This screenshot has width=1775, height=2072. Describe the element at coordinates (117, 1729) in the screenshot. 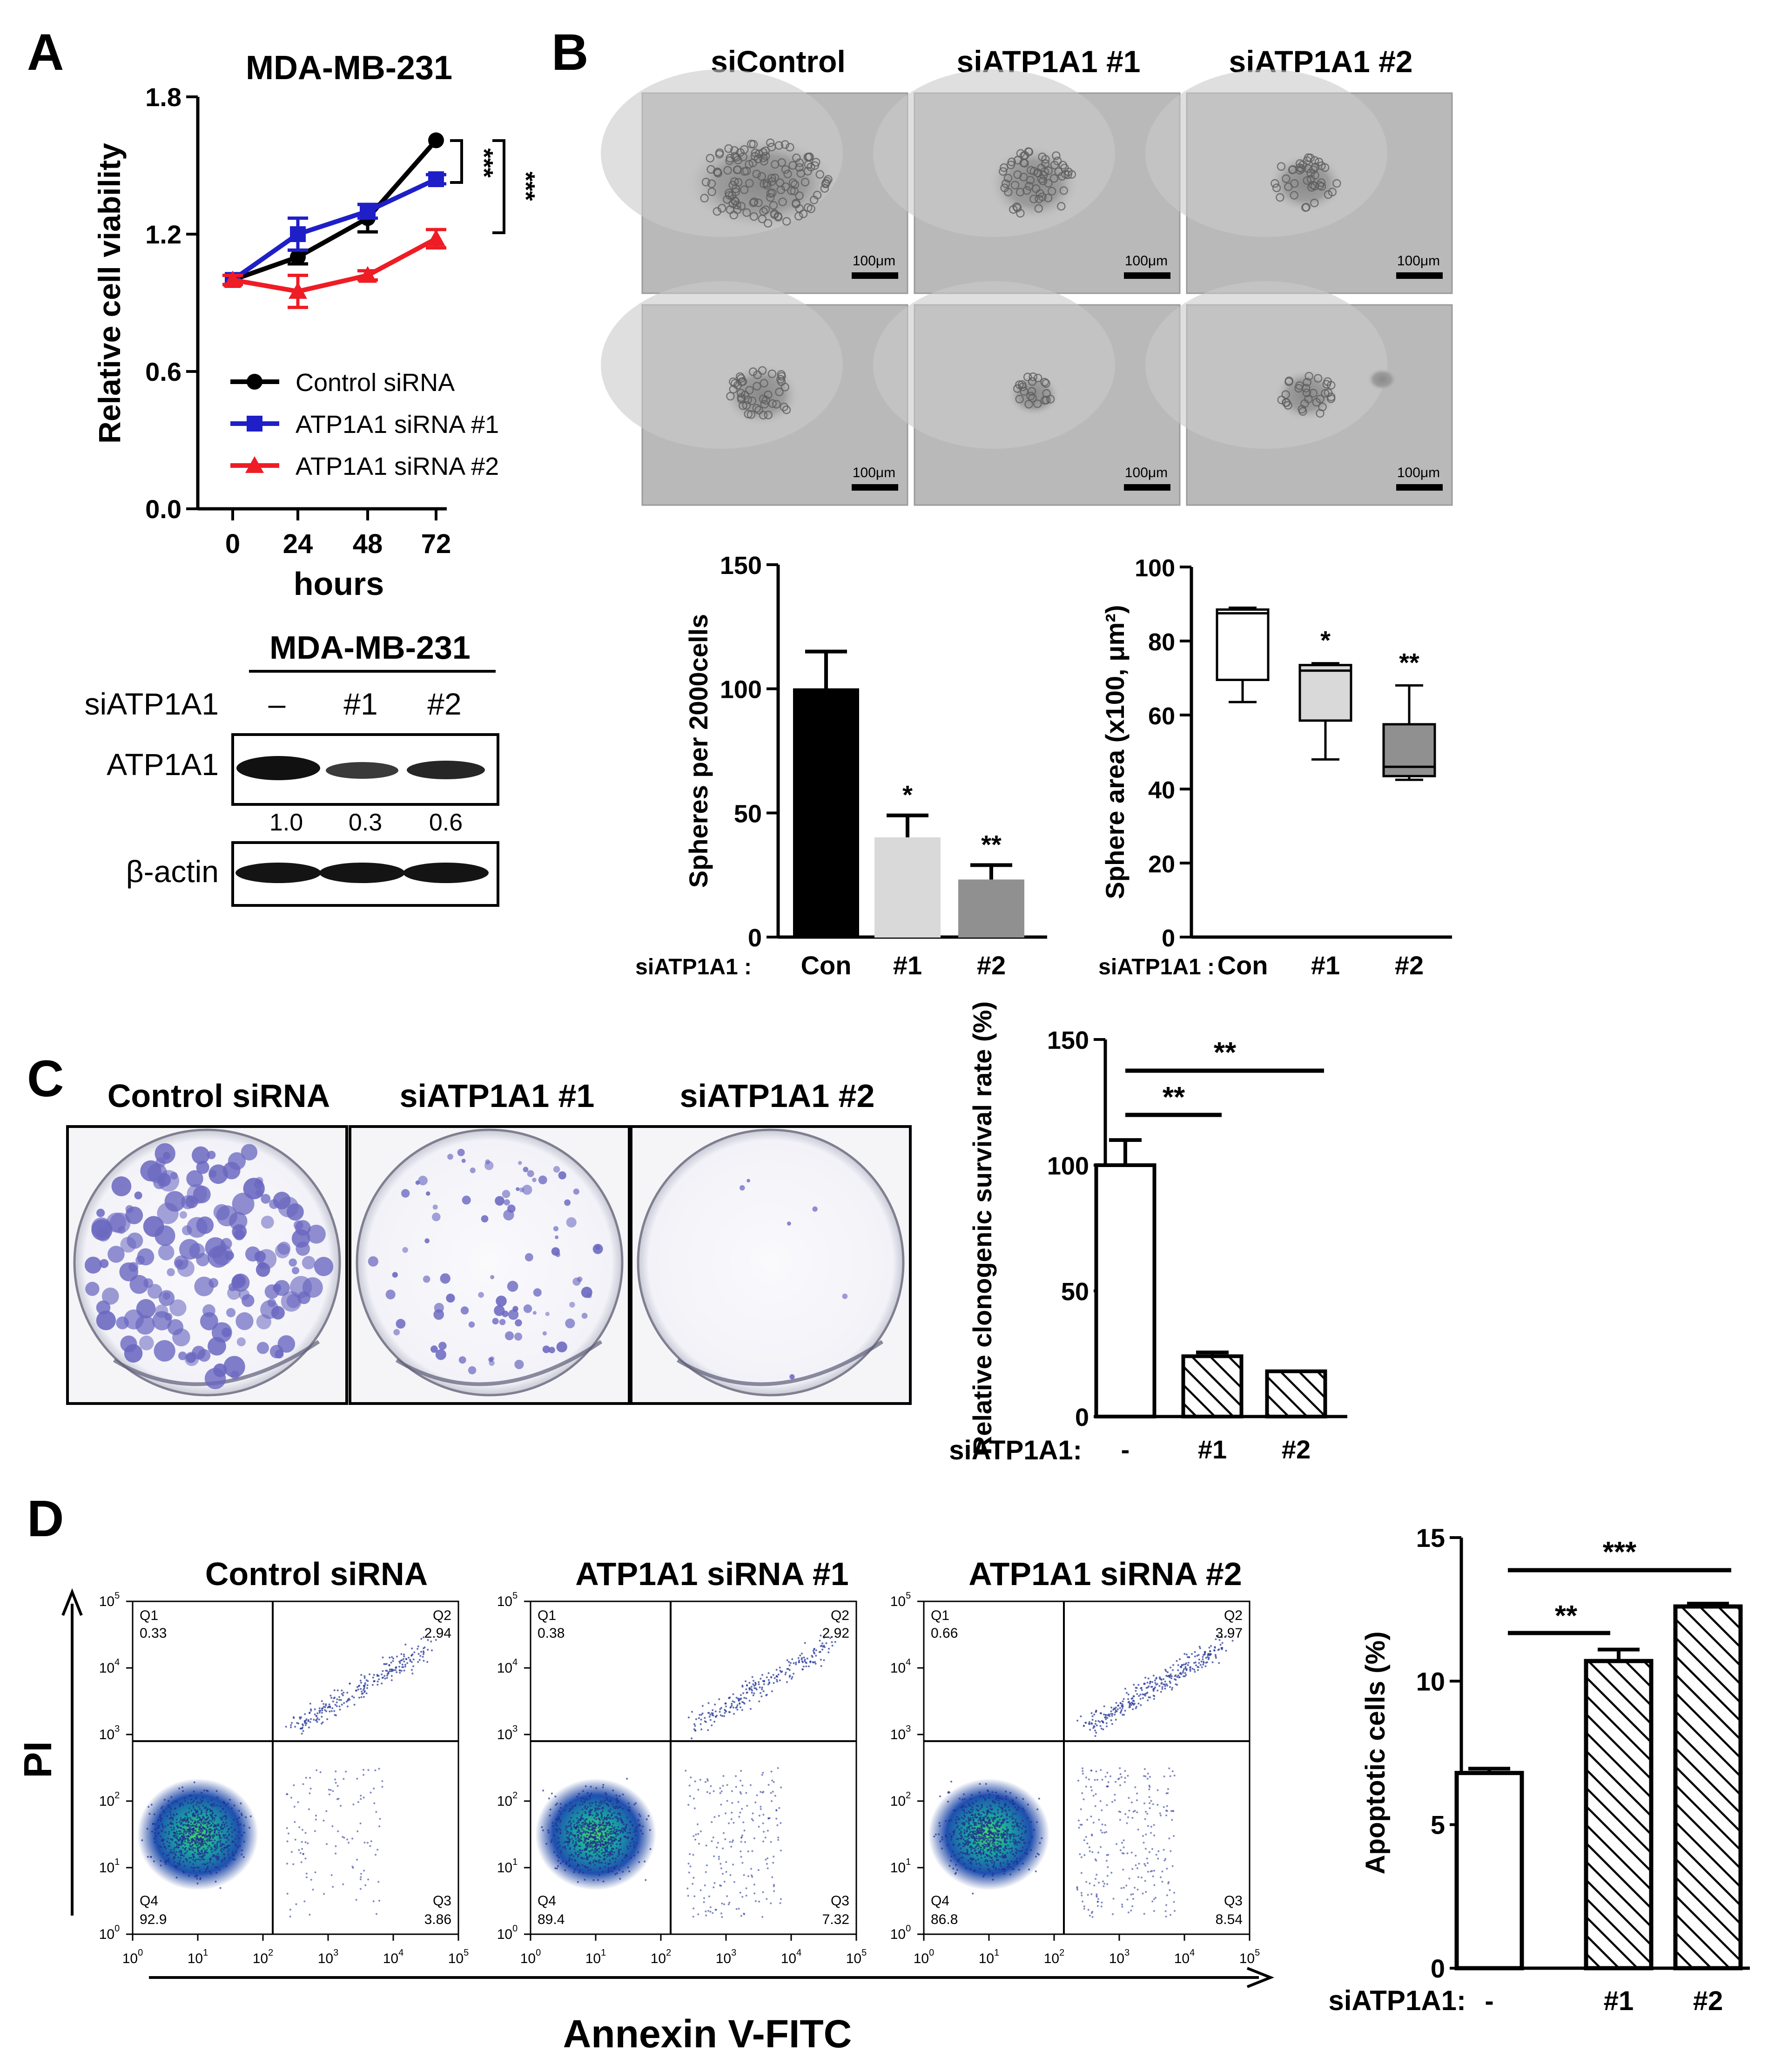

I see `flow-ytick-exponent: 3` at that location.